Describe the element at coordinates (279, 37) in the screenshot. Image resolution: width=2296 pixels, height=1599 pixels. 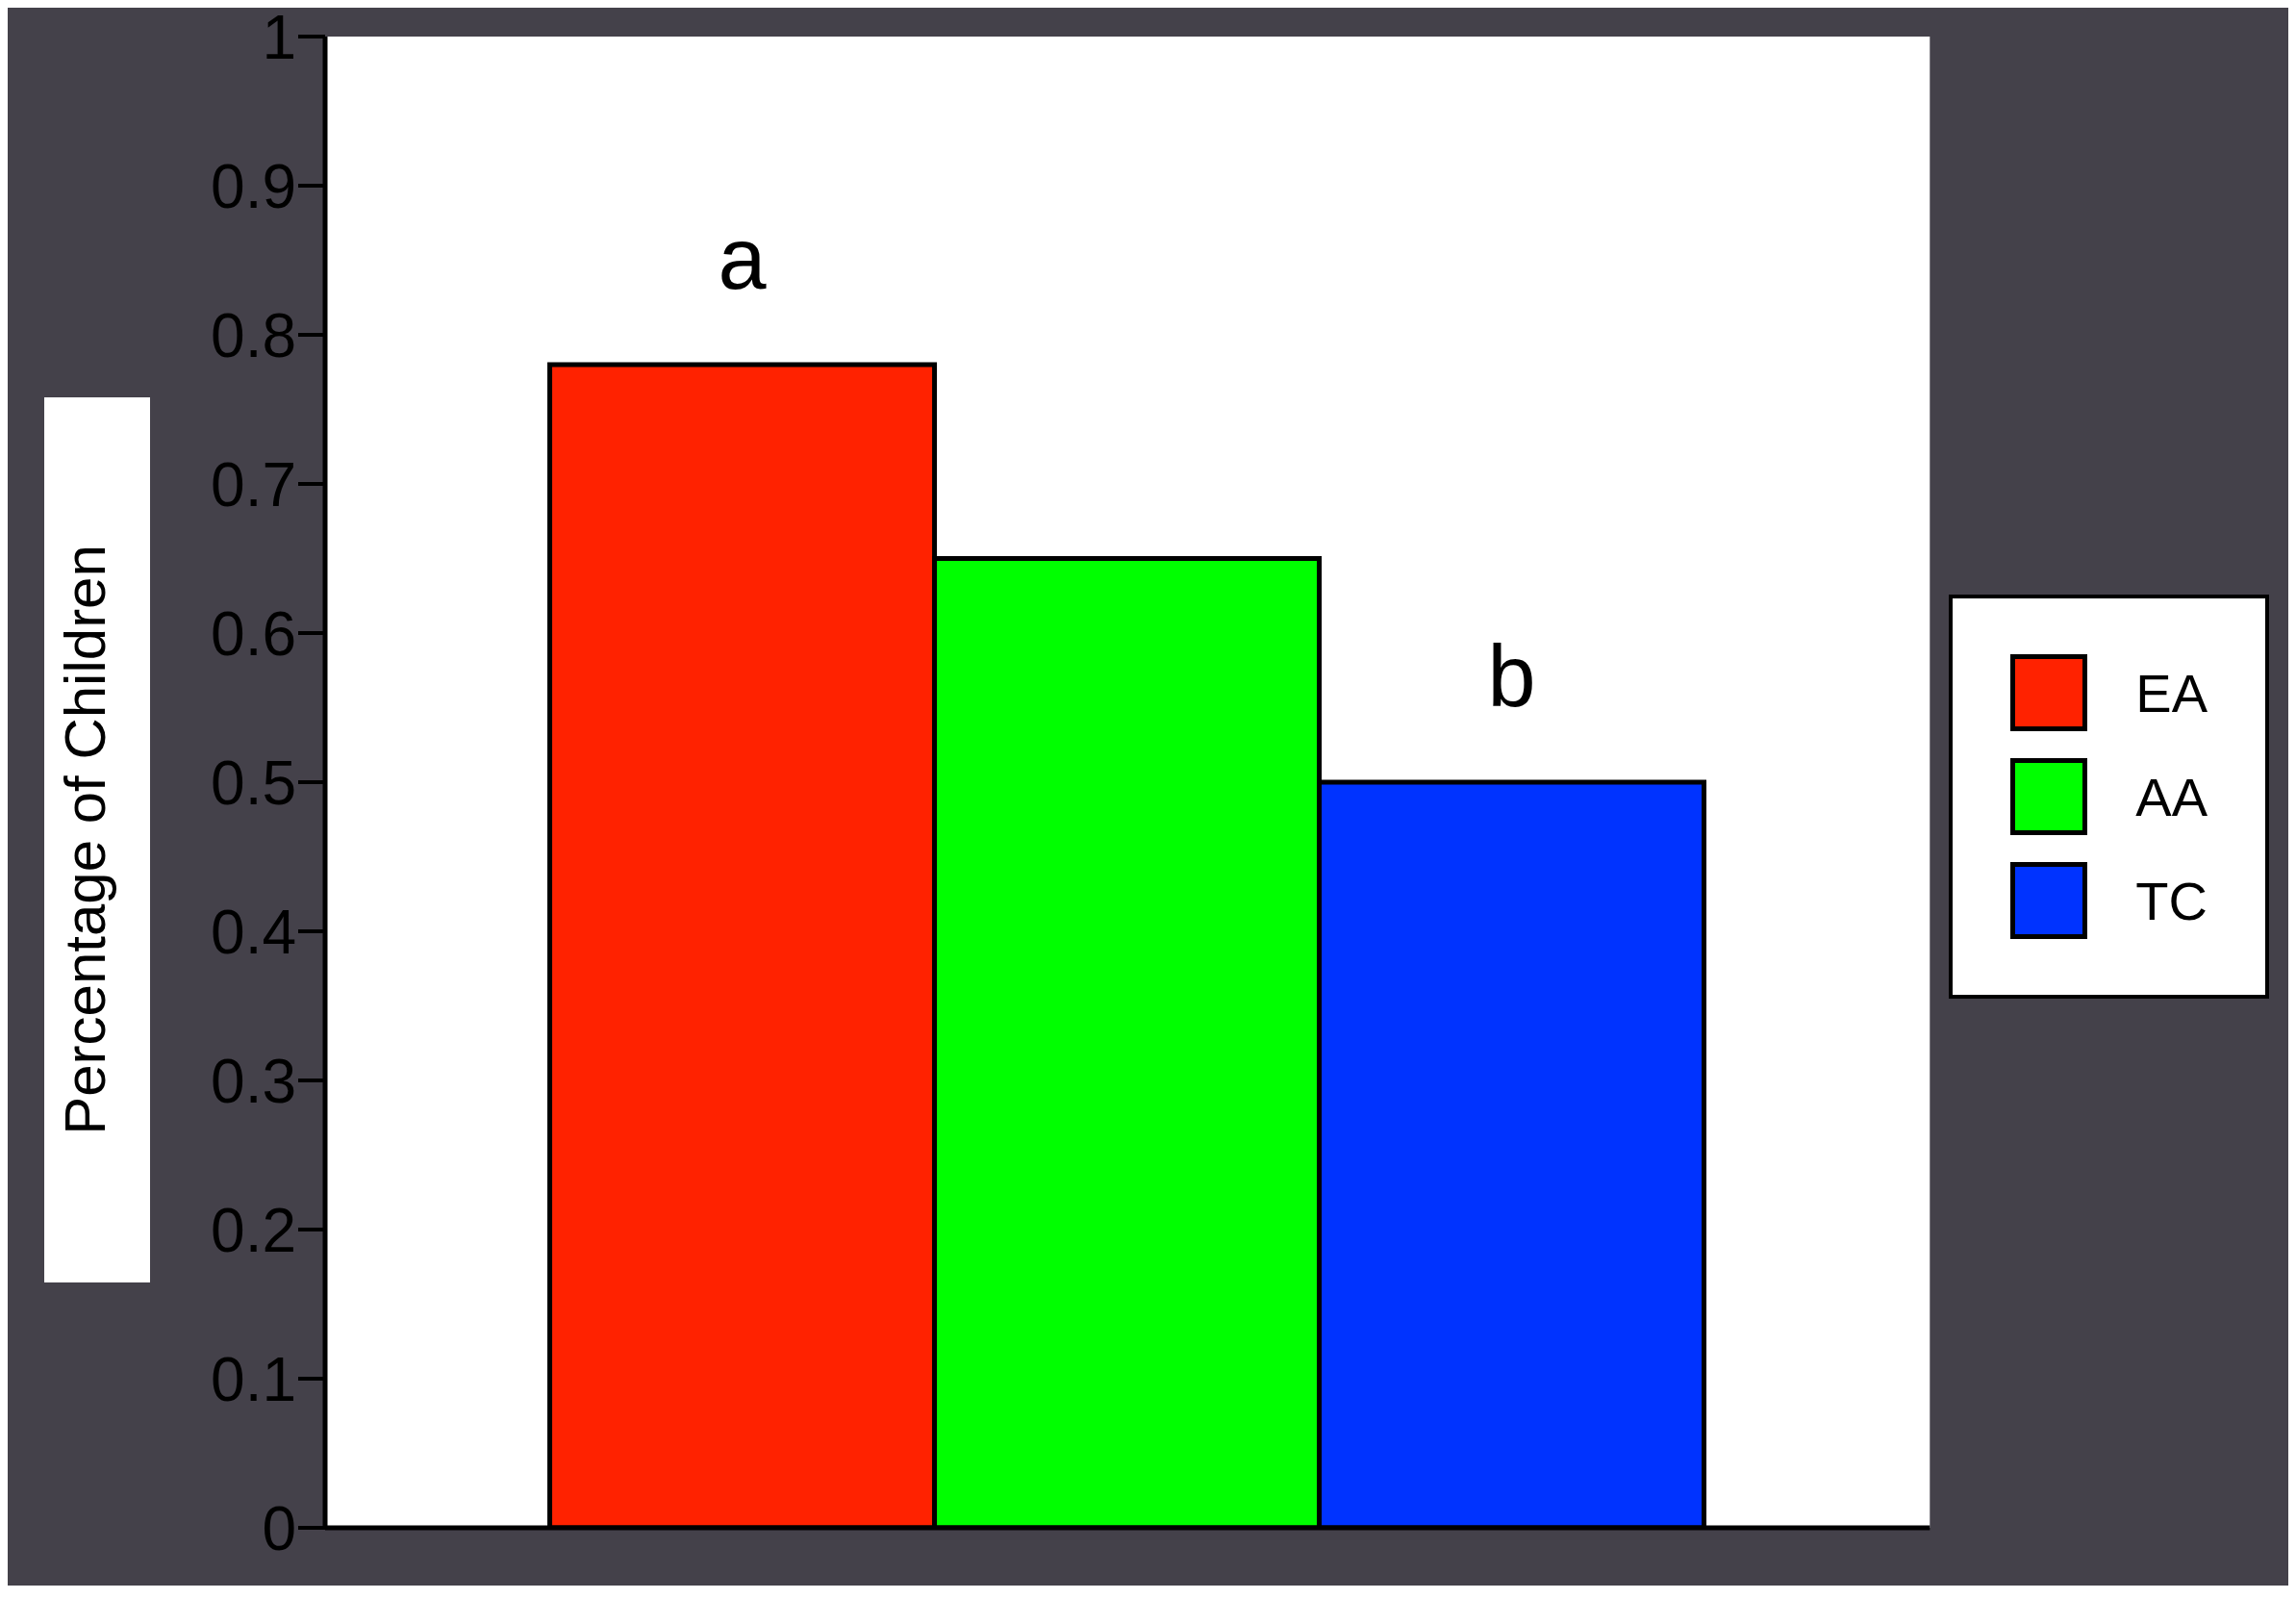
I see `y-tick-label: 1` at that location.